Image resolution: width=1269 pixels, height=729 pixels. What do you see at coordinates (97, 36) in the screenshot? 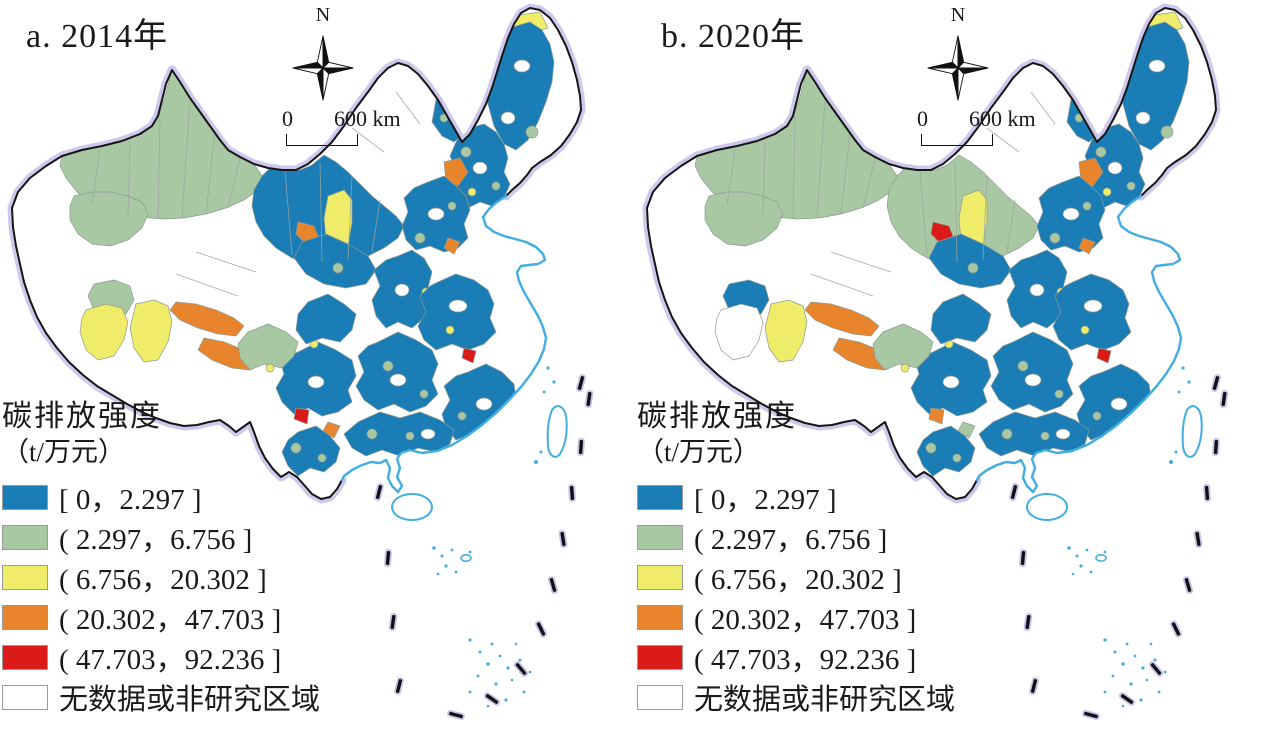
I see `panel-title-2014: a. 2014年` at bounding box center [97, 36].